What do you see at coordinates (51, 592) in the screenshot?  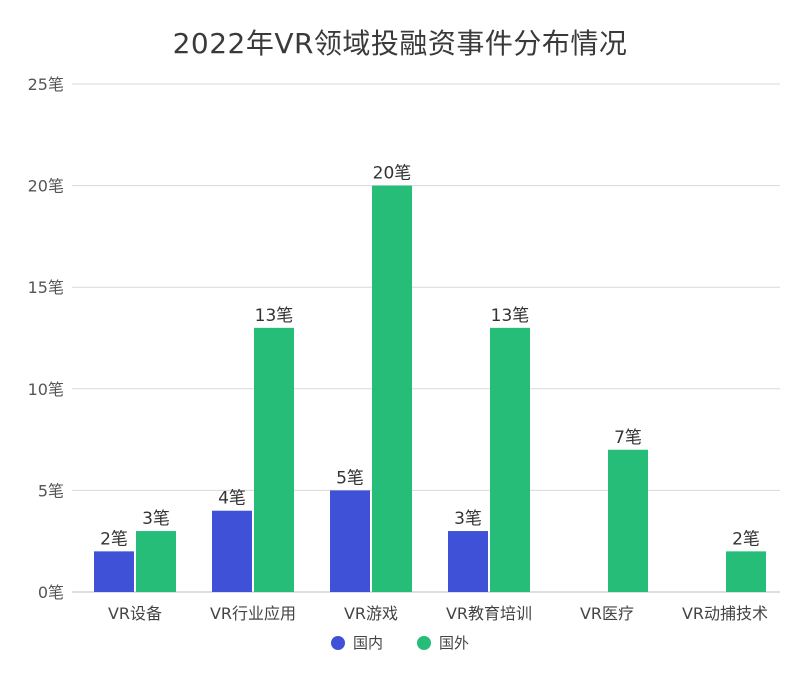 I see `y-tick-label: 0笔` at bounding box center [51, 592].